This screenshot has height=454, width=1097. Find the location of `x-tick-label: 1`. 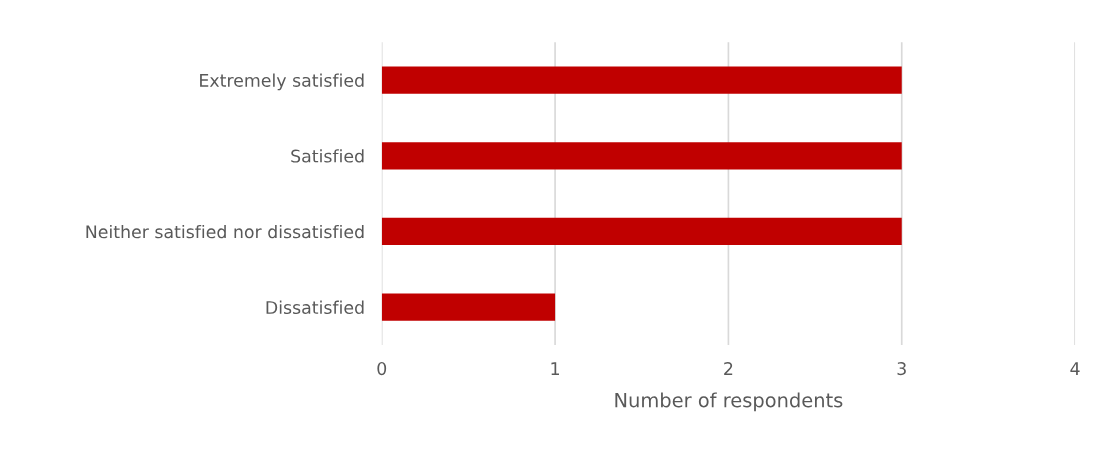

x-tick-label: 1 is located at coordinates (555, 368).